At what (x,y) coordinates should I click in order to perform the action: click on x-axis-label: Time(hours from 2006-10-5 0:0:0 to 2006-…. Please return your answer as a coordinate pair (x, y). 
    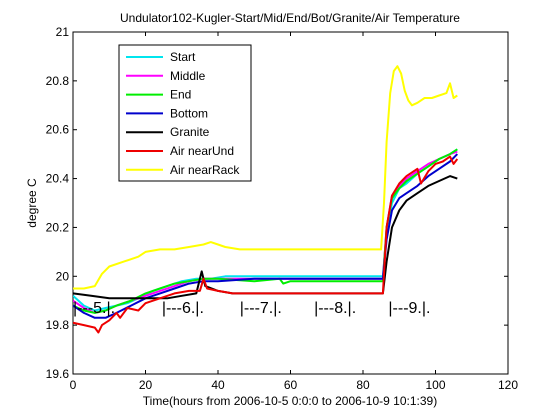
    Looking at the image, I should click on (290, 401).